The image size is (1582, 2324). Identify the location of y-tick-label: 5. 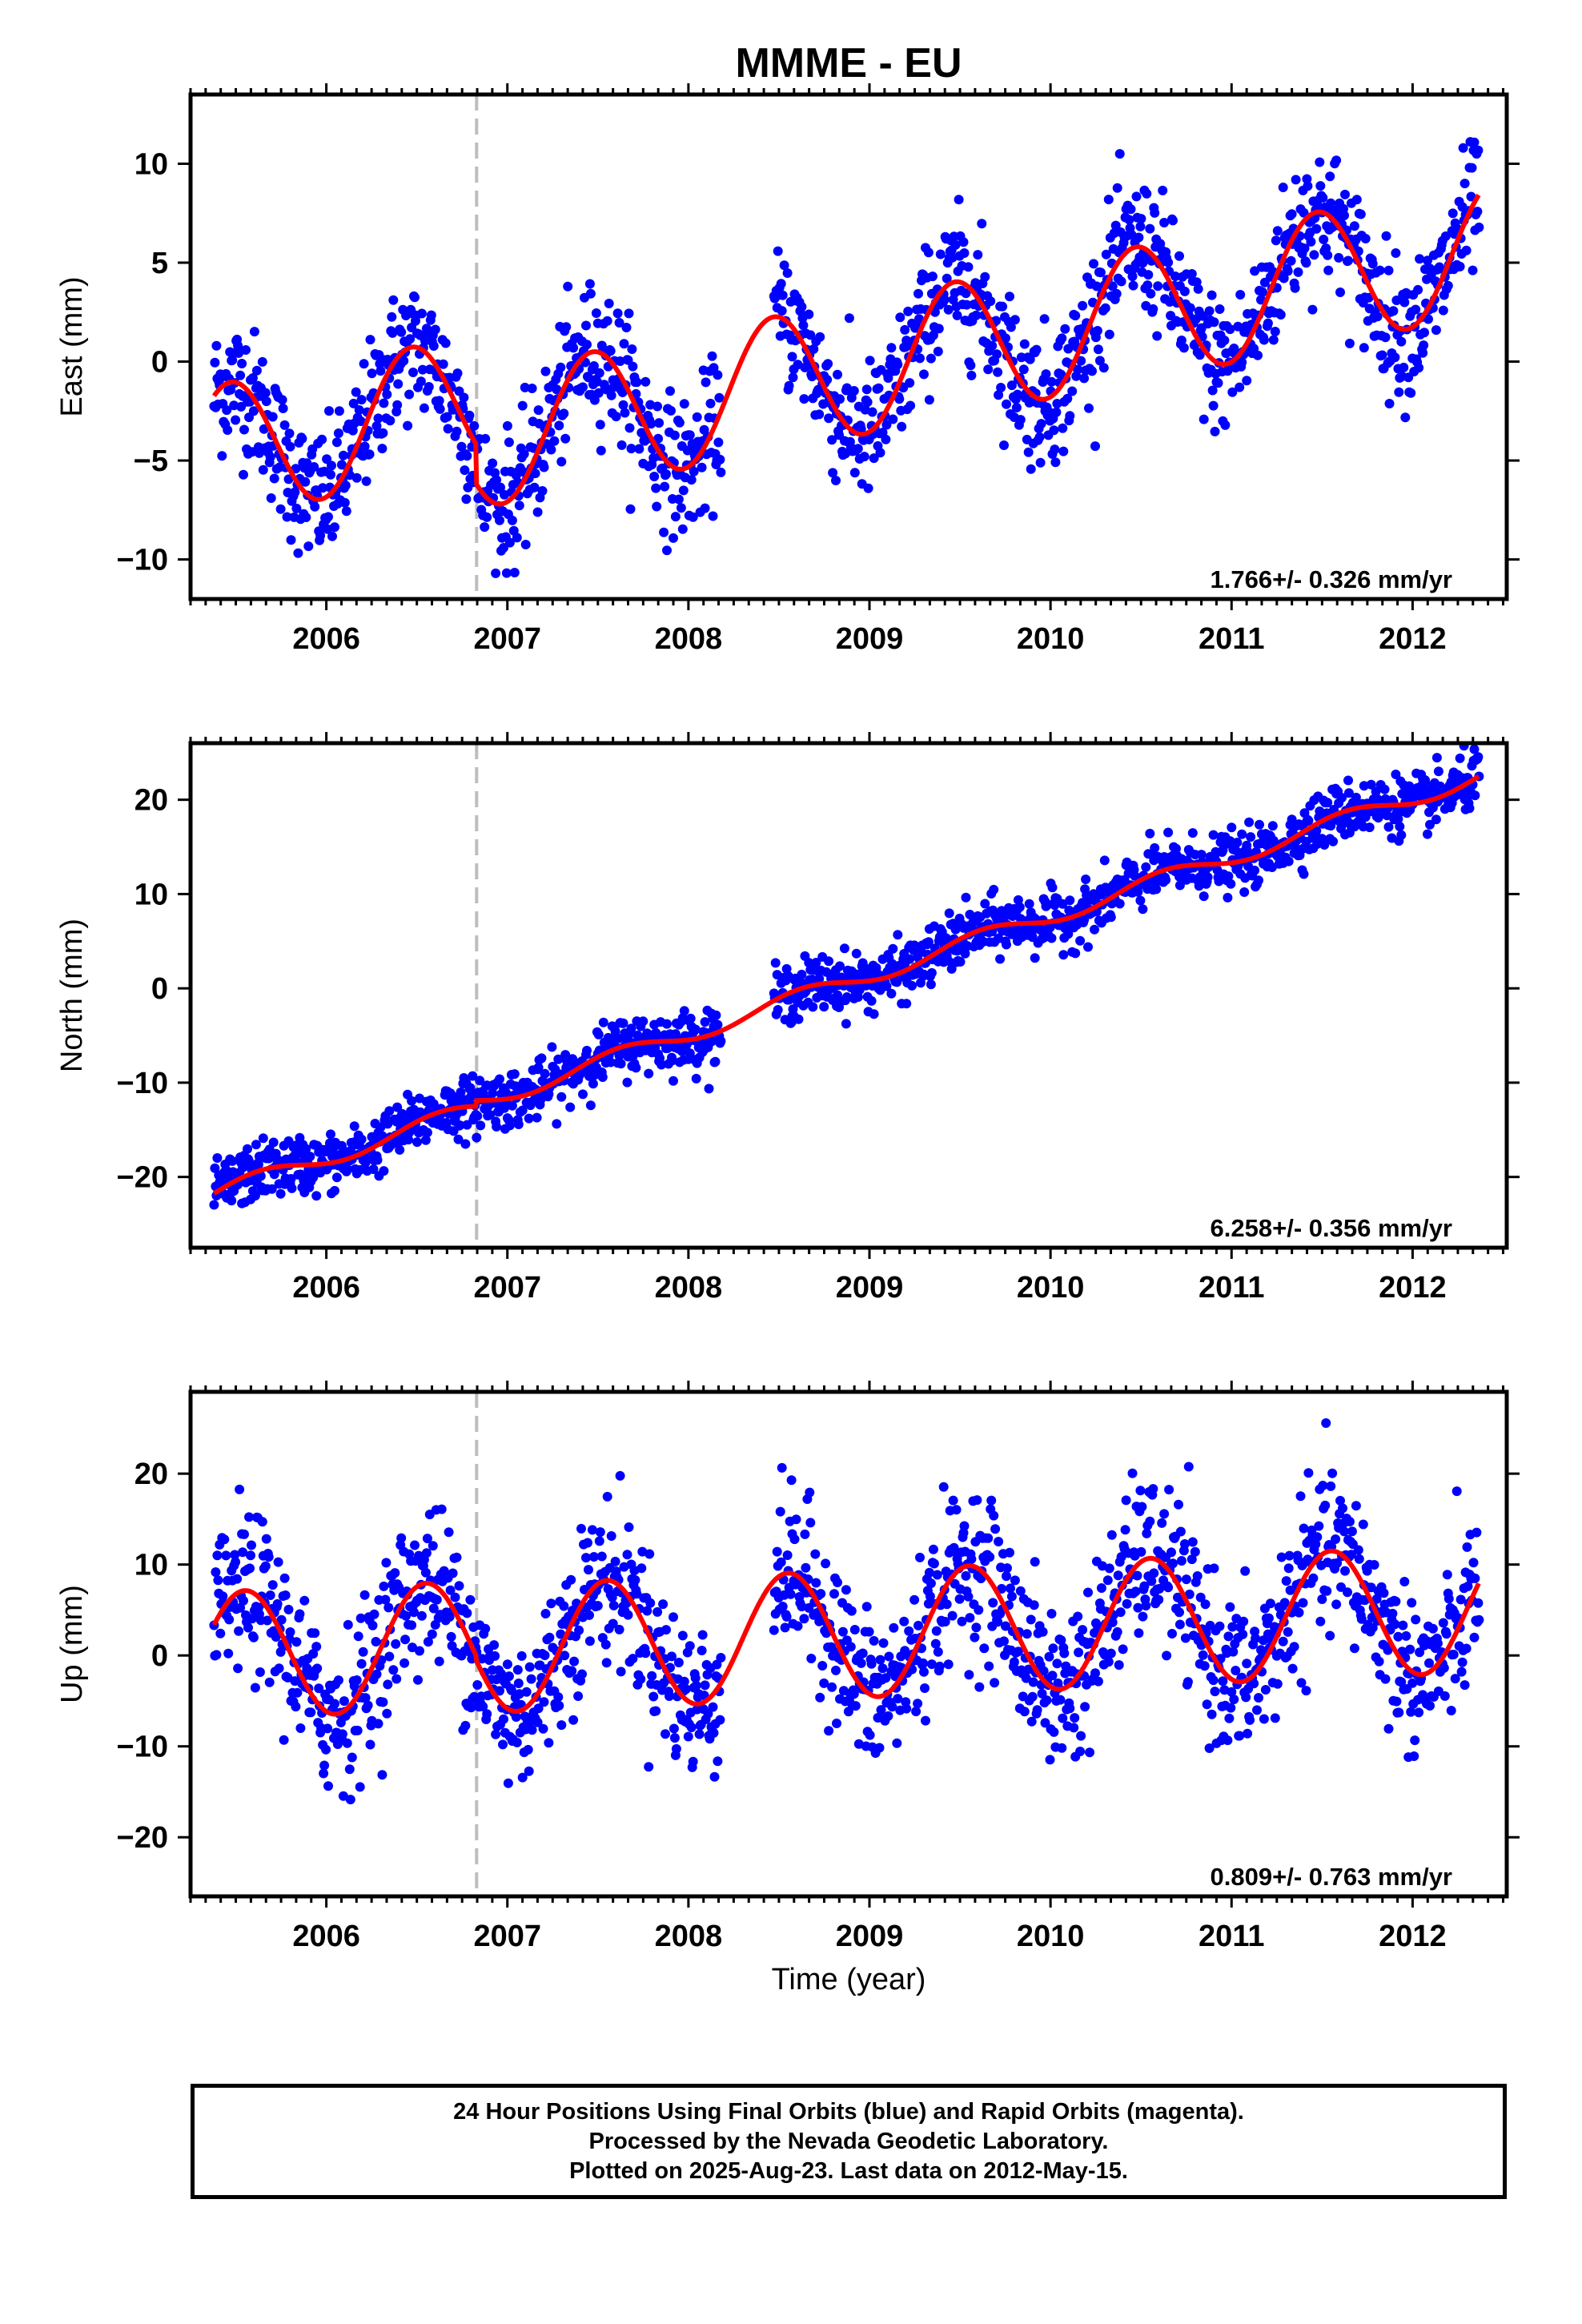
(159, 263).